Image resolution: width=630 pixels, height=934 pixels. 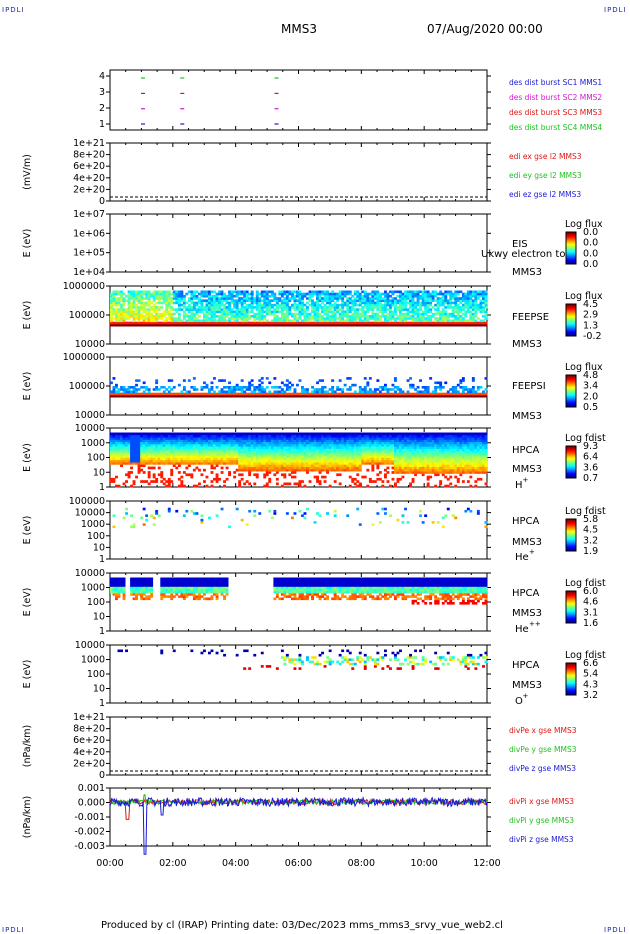 I want to click on panel-frame, so click(x=298, y=817).